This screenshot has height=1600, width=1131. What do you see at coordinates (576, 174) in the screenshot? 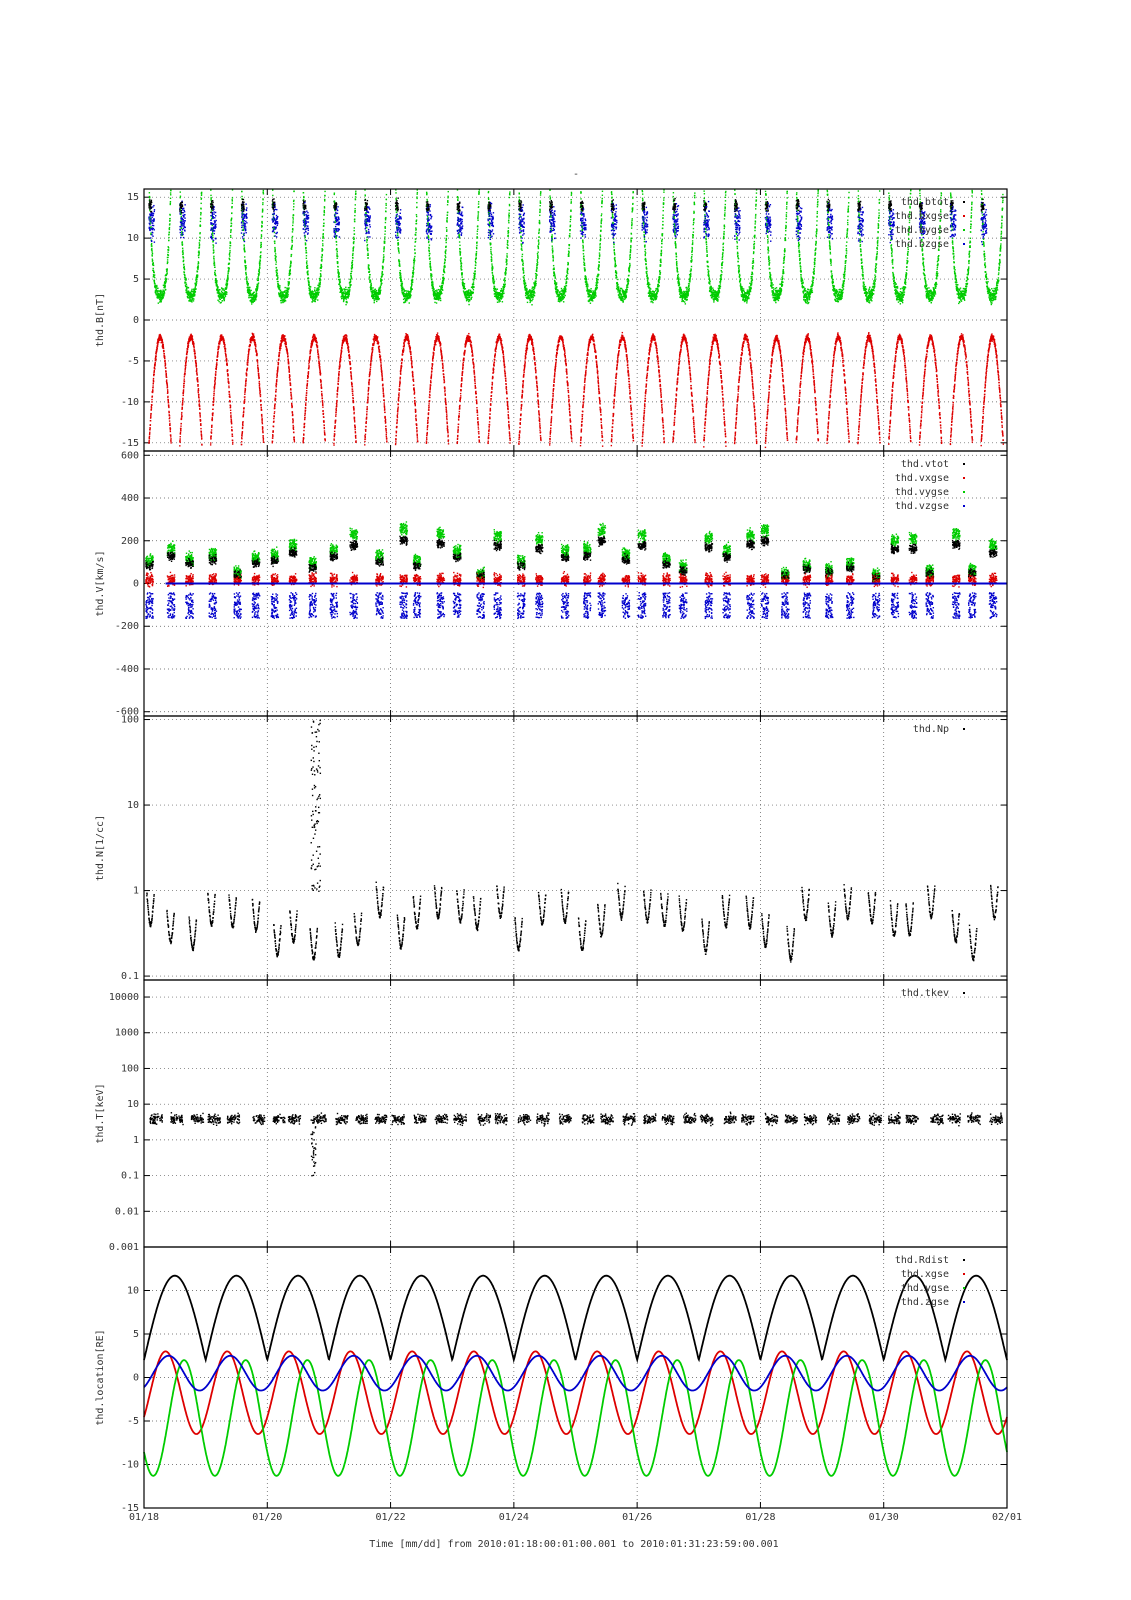
I see `top-mark: -` at bounding box center [576, 174].